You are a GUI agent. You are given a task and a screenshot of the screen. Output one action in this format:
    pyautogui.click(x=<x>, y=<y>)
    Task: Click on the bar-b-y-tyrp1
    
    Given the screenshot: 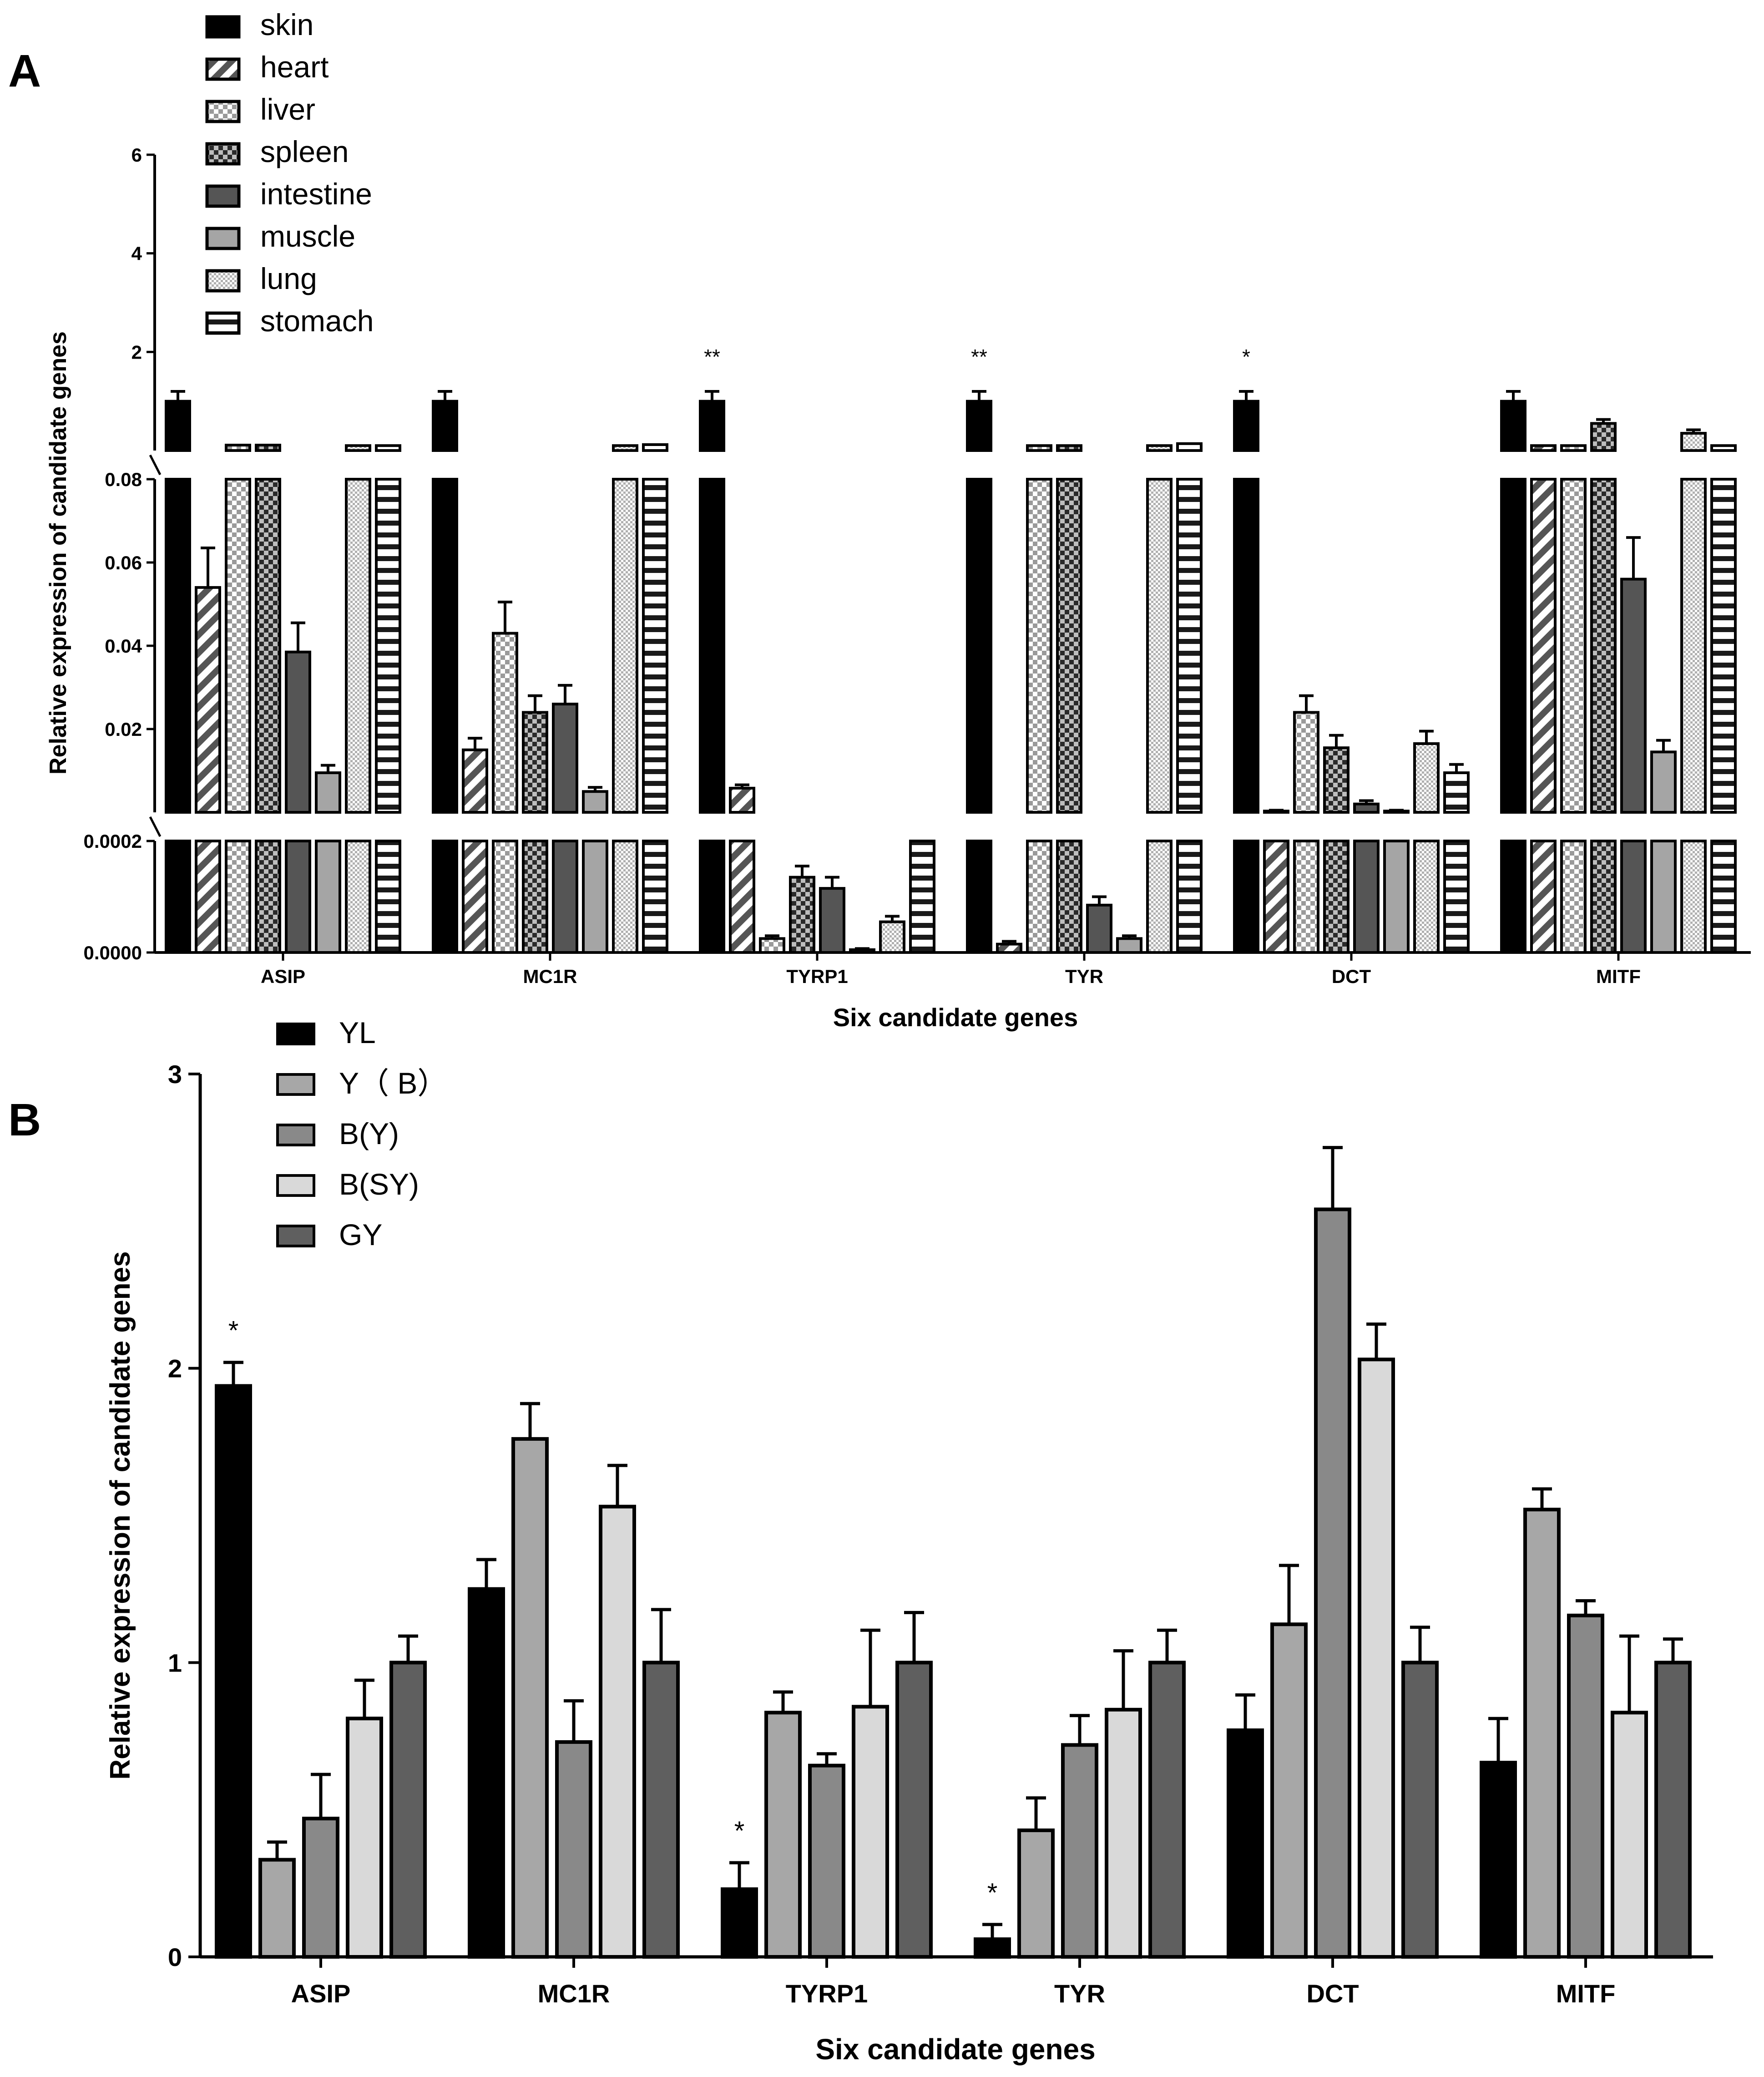 What is the action you would take?
    pyautogui.click(x=826, y=1855)
    